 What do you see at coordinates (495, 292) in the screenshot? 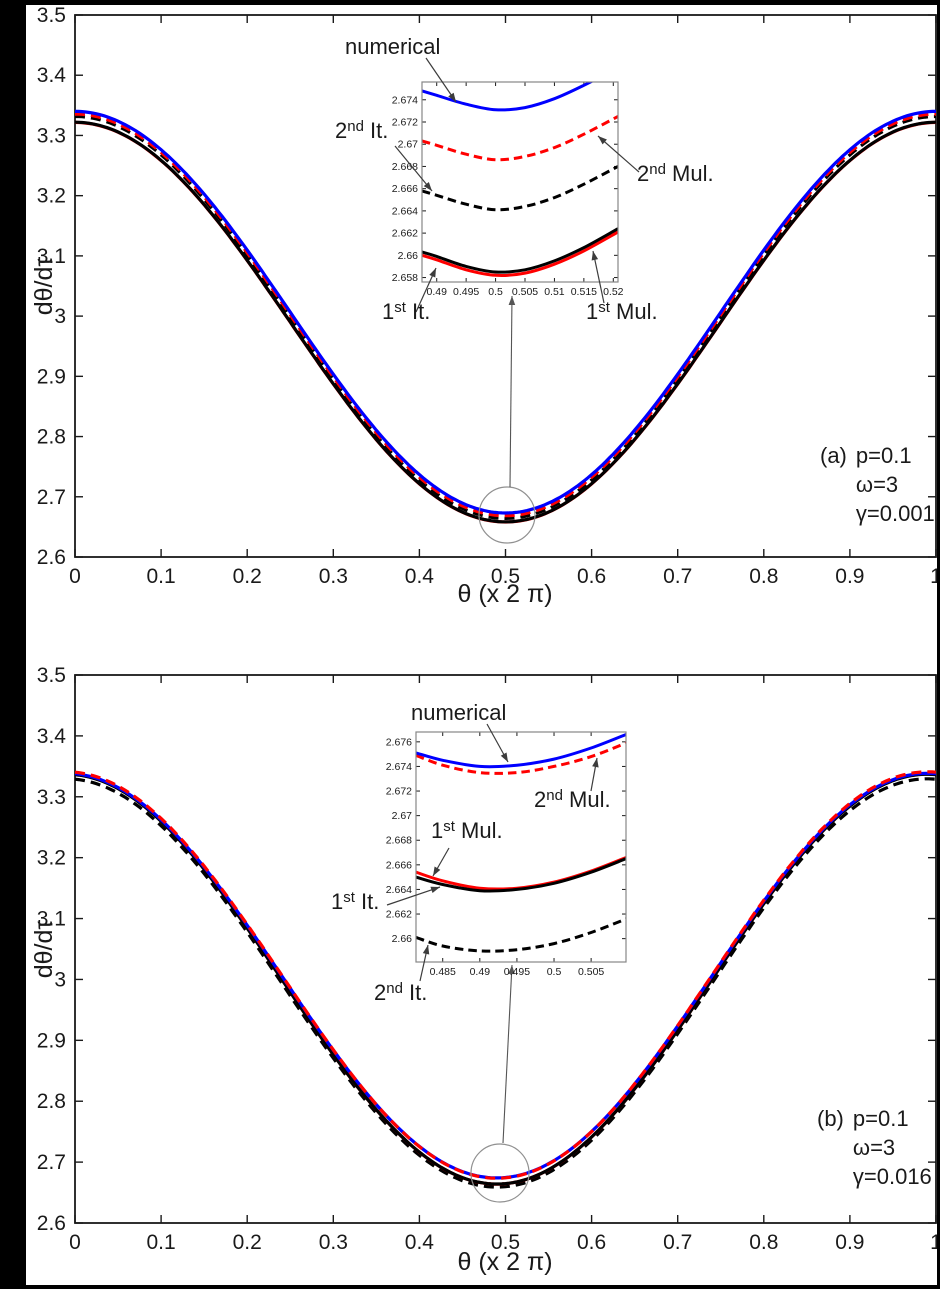
I see `inset-x-tick-label: 0.5` at bounding box center [495, 292].